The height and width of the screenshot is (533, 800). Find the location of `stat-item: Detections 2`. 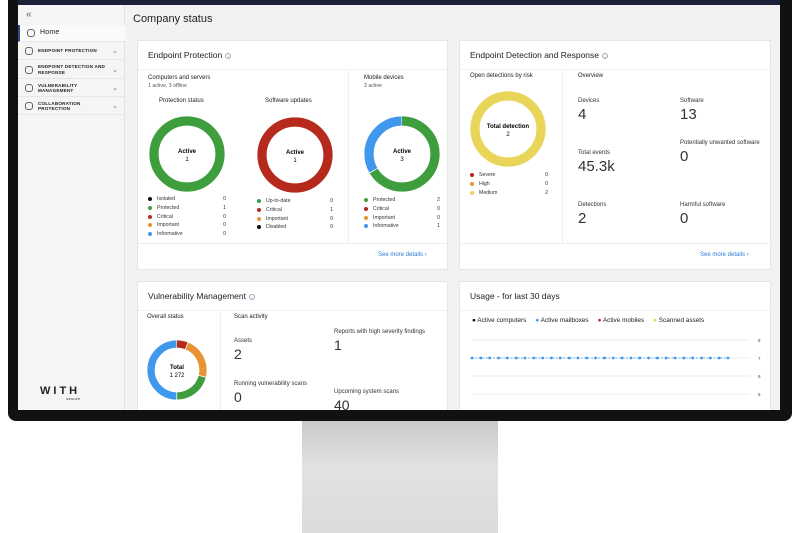

stat-item: Detections 2 is located at coordinates (623, 214).